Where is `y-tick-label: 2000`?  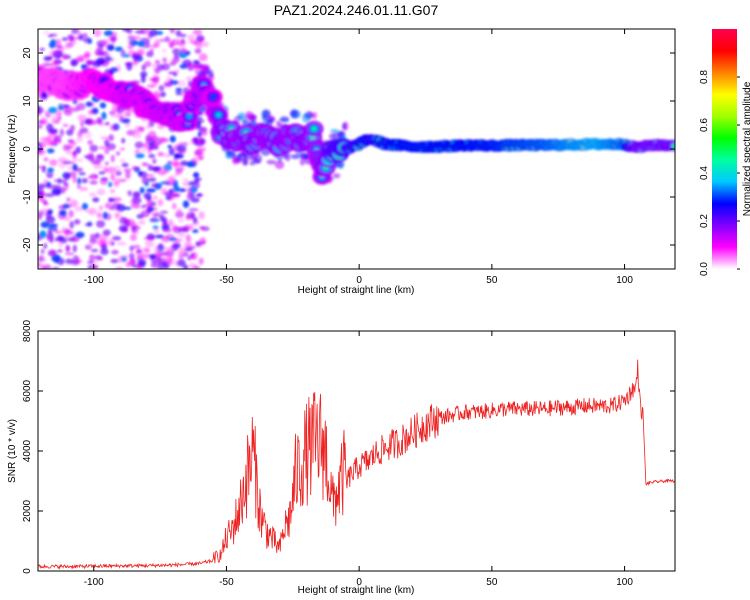 y-tick-label: 2000 is located at coordinates (27, 510).